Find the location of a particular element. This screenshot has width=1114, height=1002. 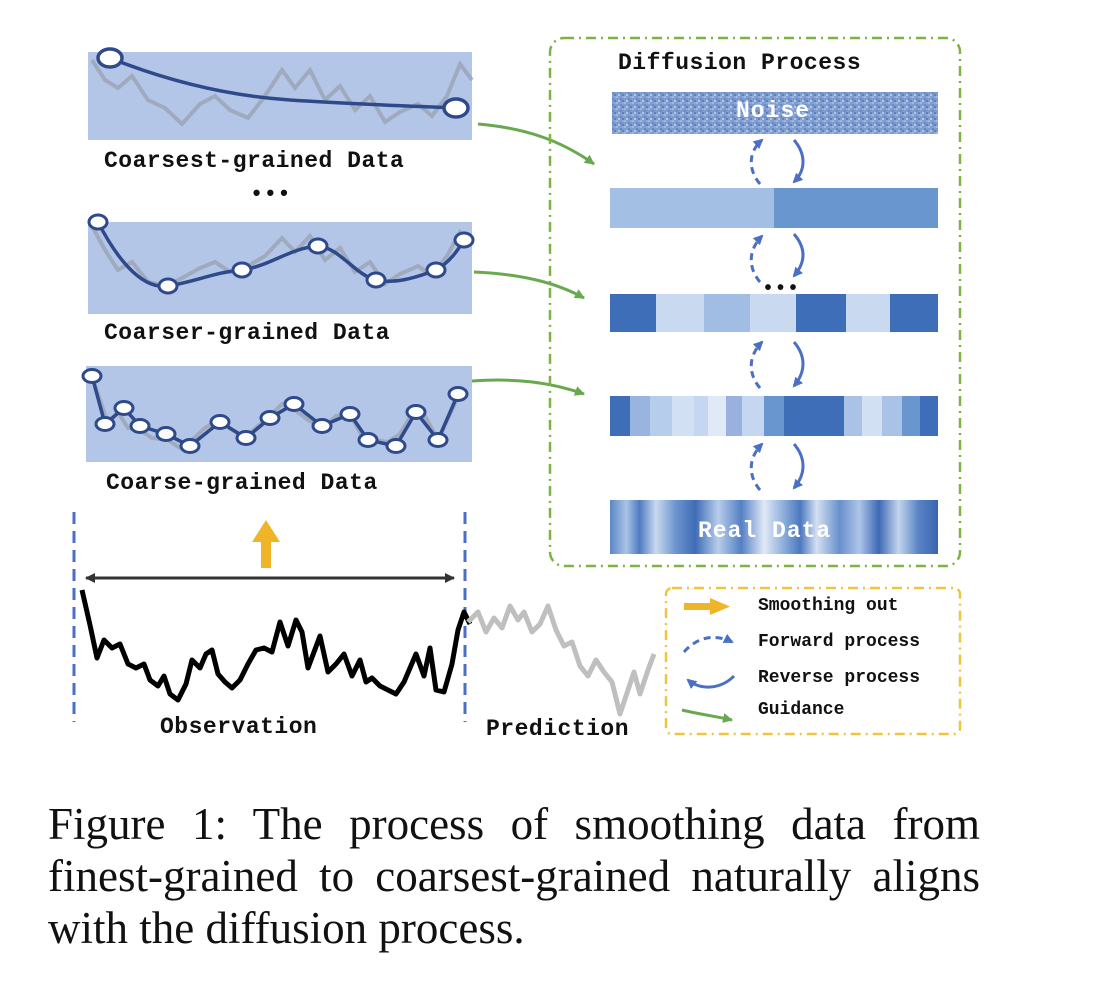

left-ellipsis: ••• is located at coordinates (271, 194).